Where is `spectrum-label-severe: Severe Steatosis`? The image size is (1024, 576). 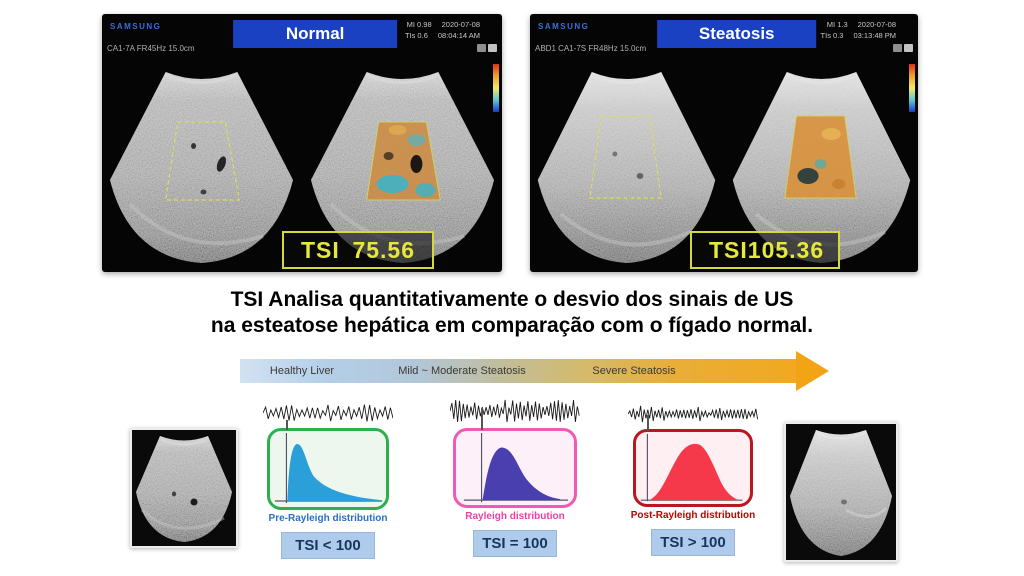
spectrum-label-severe: Severe Steatosis is located at coordinates (634, 371).